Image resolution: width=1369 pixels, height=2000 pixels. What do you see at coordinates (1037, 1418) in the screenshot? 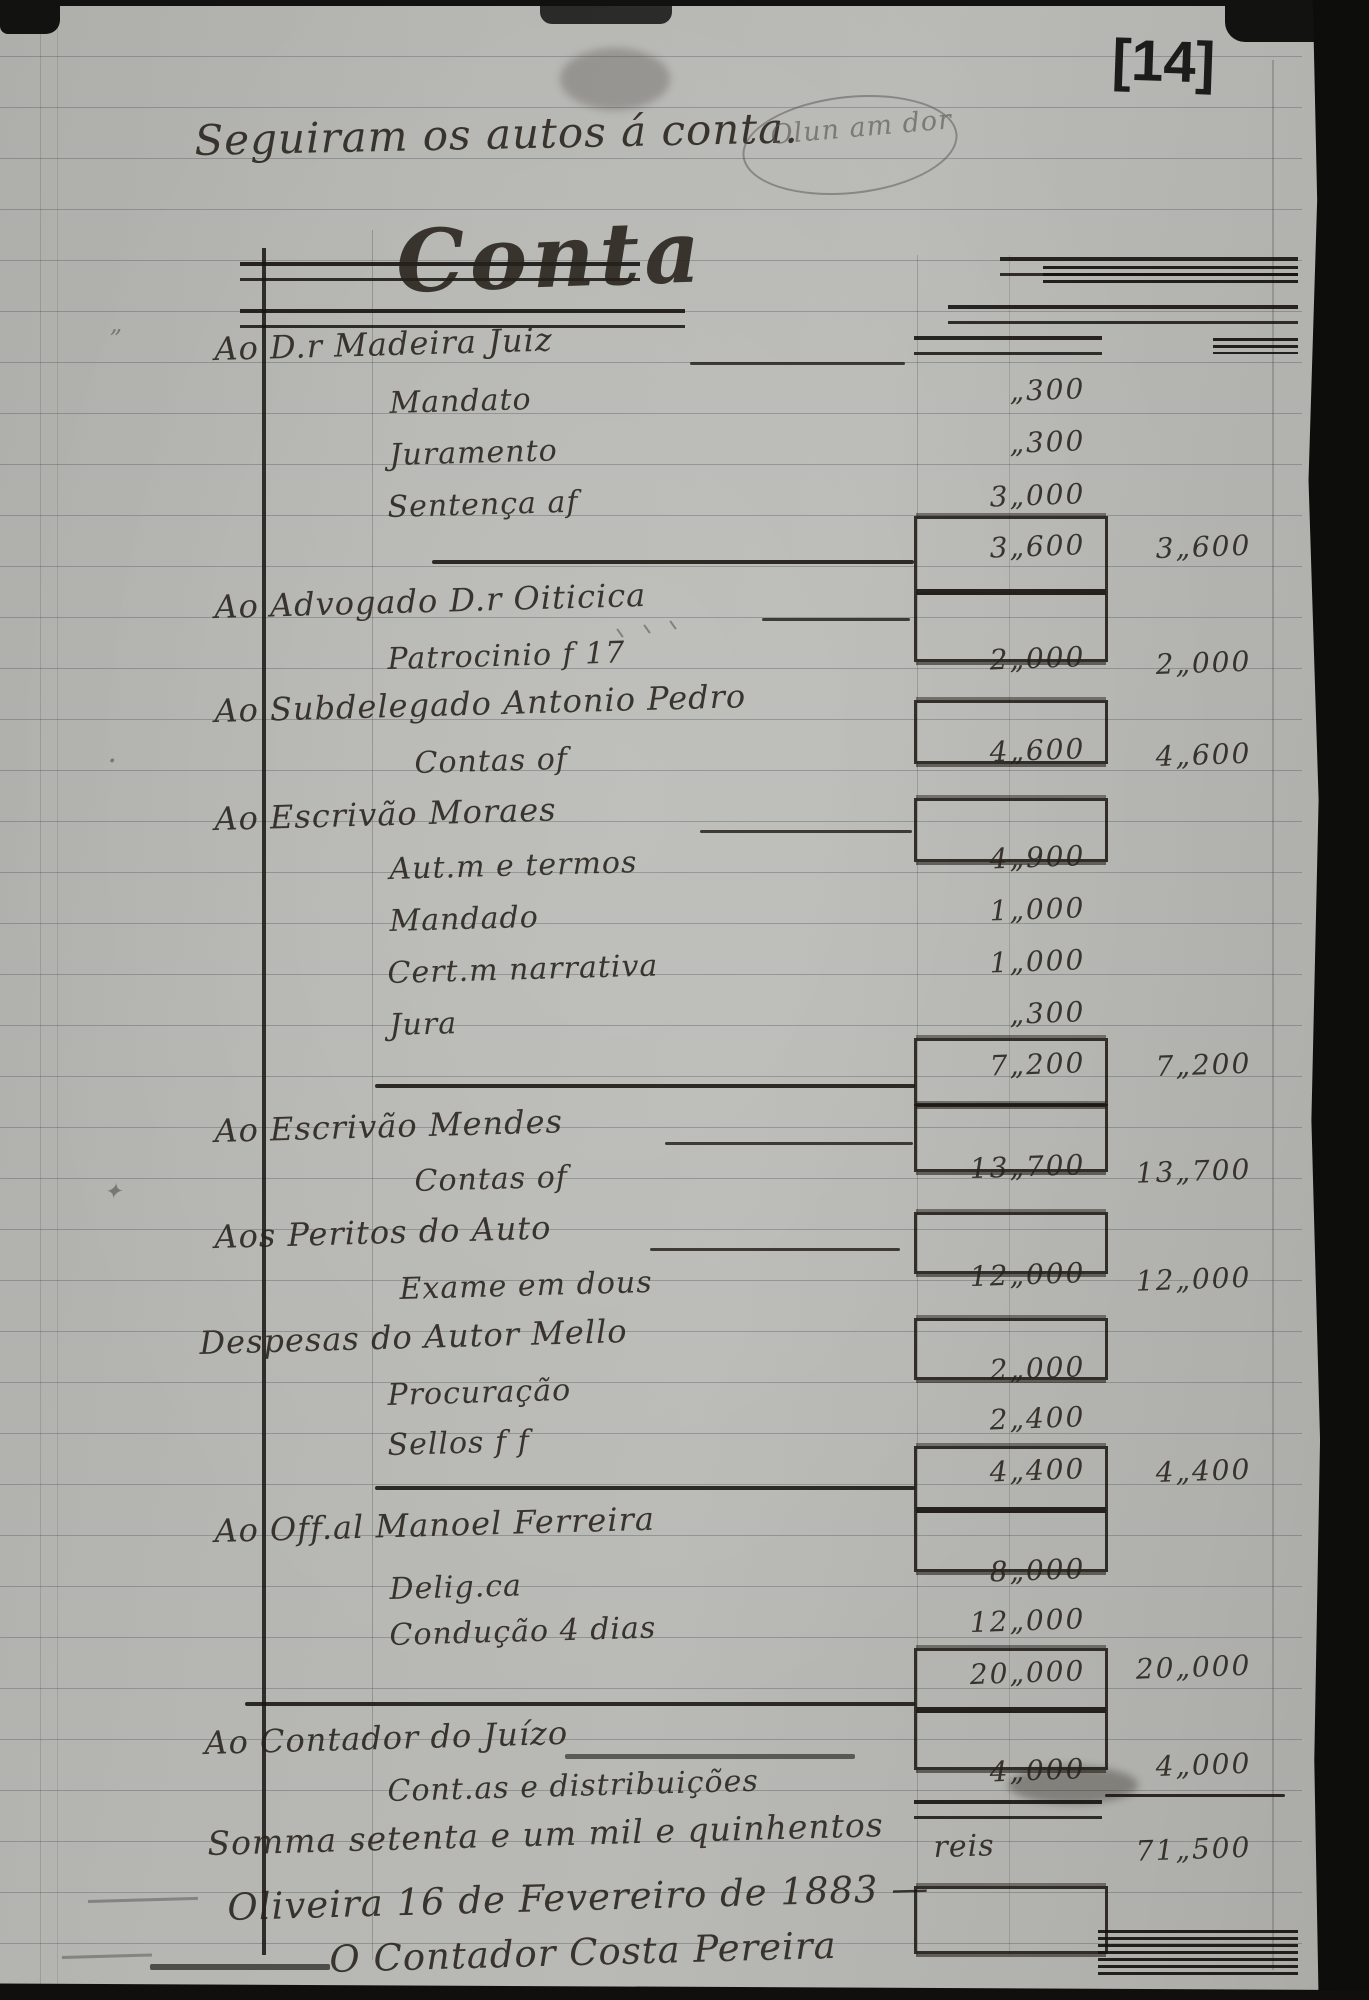
I see `entry-amount: 2„400` at bounding box center [1037, 1418].